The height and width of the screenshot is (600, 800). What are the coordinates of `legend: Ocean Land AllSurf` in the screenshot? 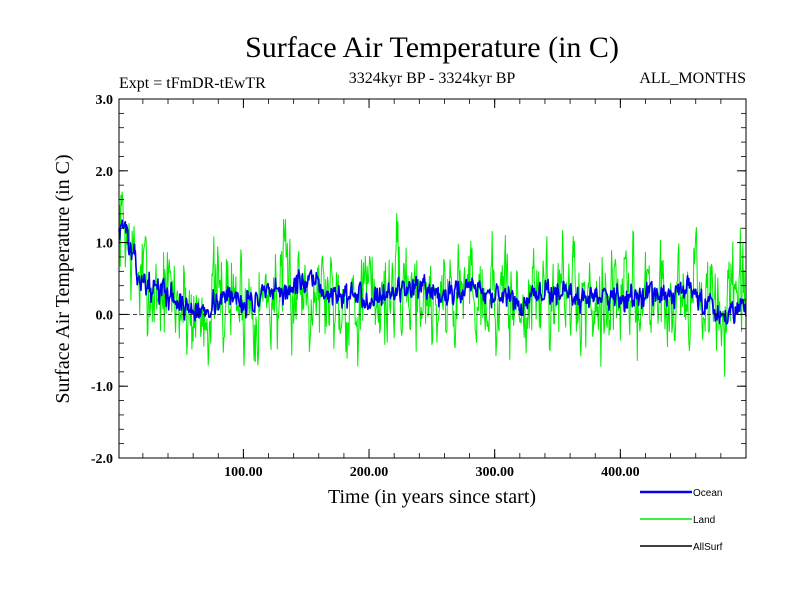 It's located at (681, 520).